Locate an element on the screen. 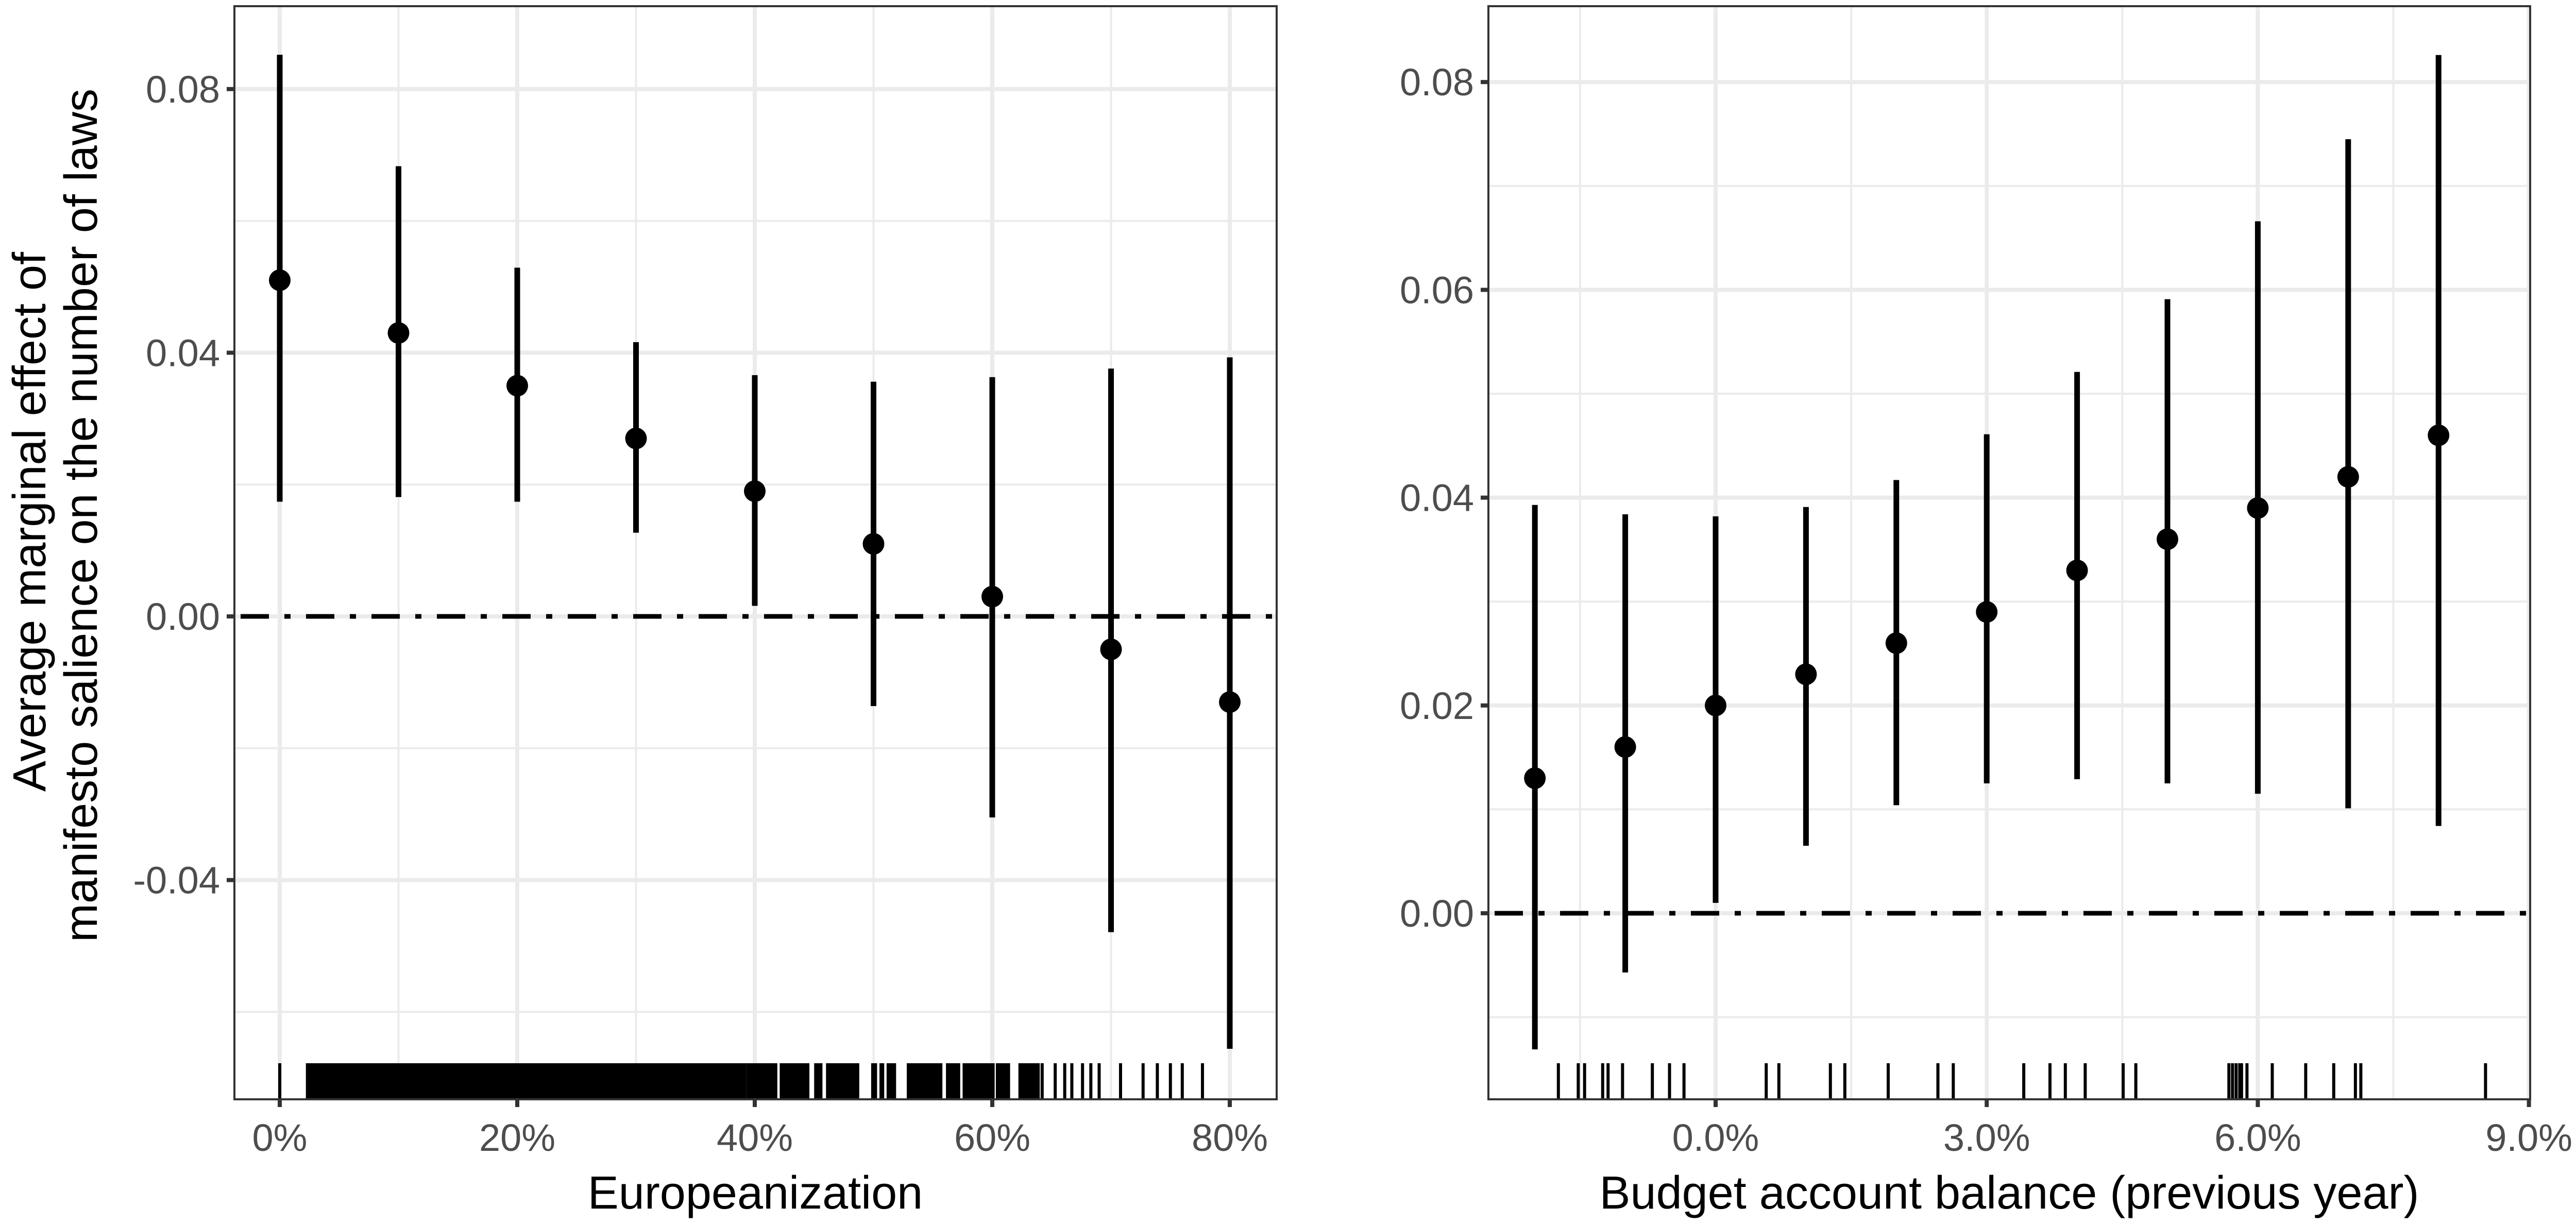 Image resolution: width=2576 pixels, height=1223 pixels. x-axis-title: Europeanization is located at coordinates (755, 1193).